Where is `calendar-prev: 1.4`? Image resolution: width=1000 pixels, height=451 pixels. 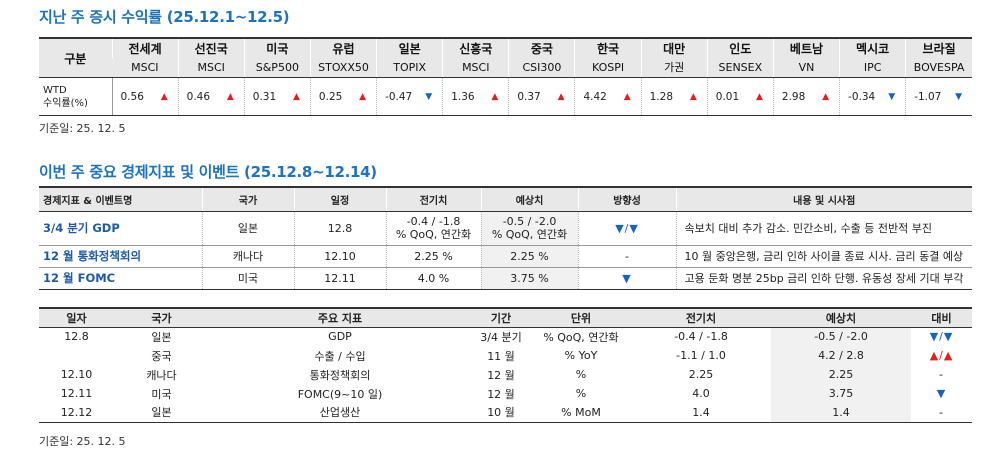
calendar-prev: 1.4 is located at coordinates (701, 413).